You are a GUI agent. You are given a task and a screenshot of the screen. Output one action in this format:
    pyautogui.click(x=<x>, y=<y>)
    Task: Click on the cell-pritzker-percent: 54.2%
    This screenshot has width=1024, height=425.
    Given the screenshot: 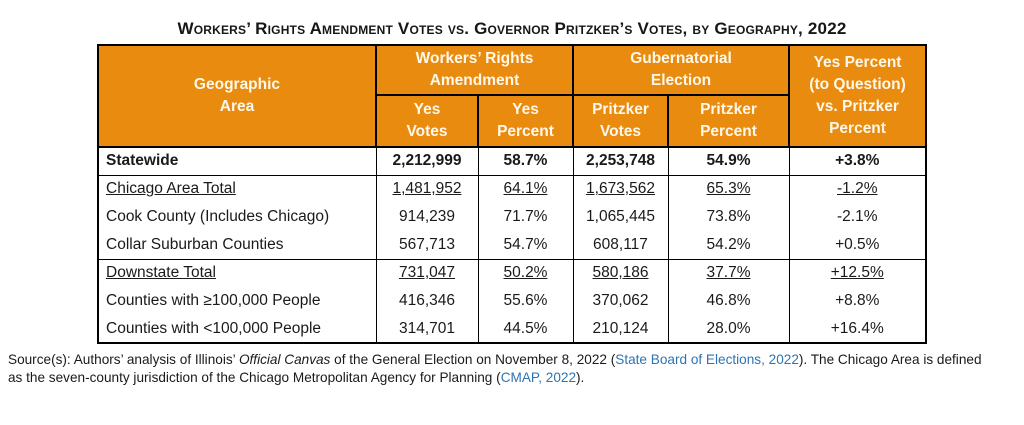 What is the action you would take?
    pyautogui.click(x=728, y=245)
    